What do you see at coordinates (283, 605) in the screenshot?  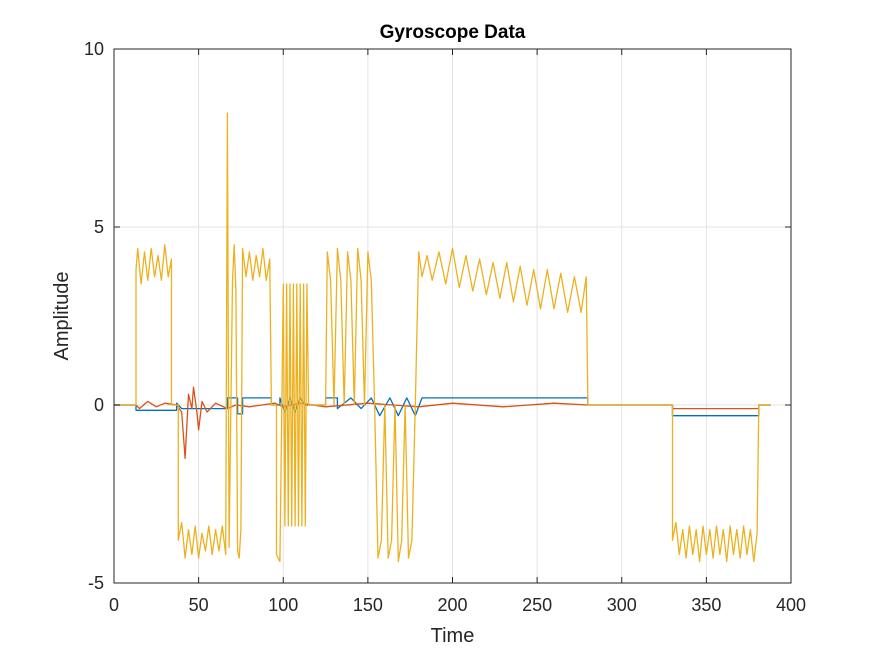 I see `x-tick-label: 100` at bounding box center [283, 605].